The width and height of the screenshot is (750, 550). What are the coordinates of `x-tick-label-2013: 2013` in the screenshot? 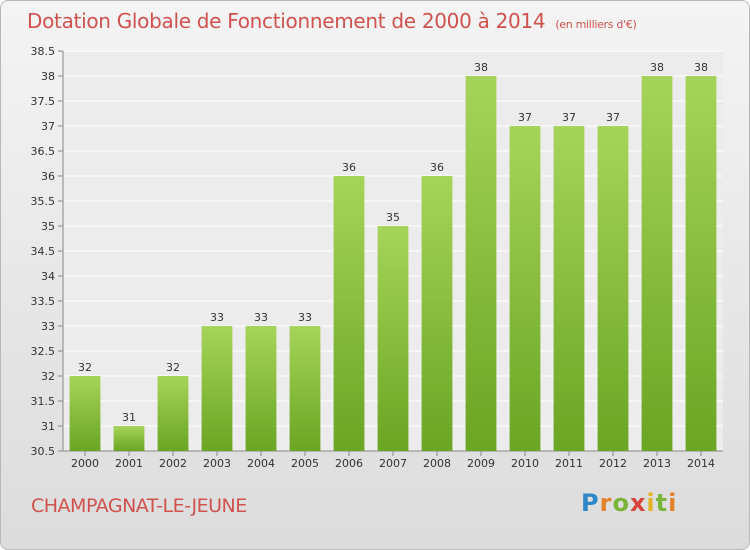 It's located at (657, 463).